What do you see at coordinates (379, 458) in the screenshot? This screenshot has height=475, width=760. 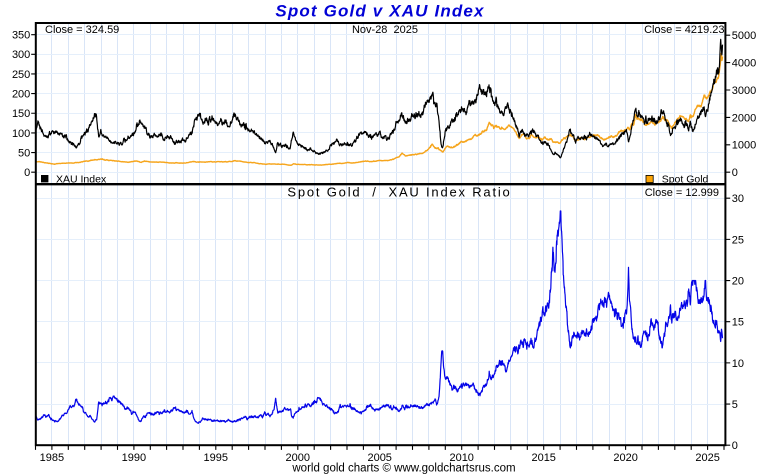 I see `svg-text: 2005` at bounding box center [379, 458].